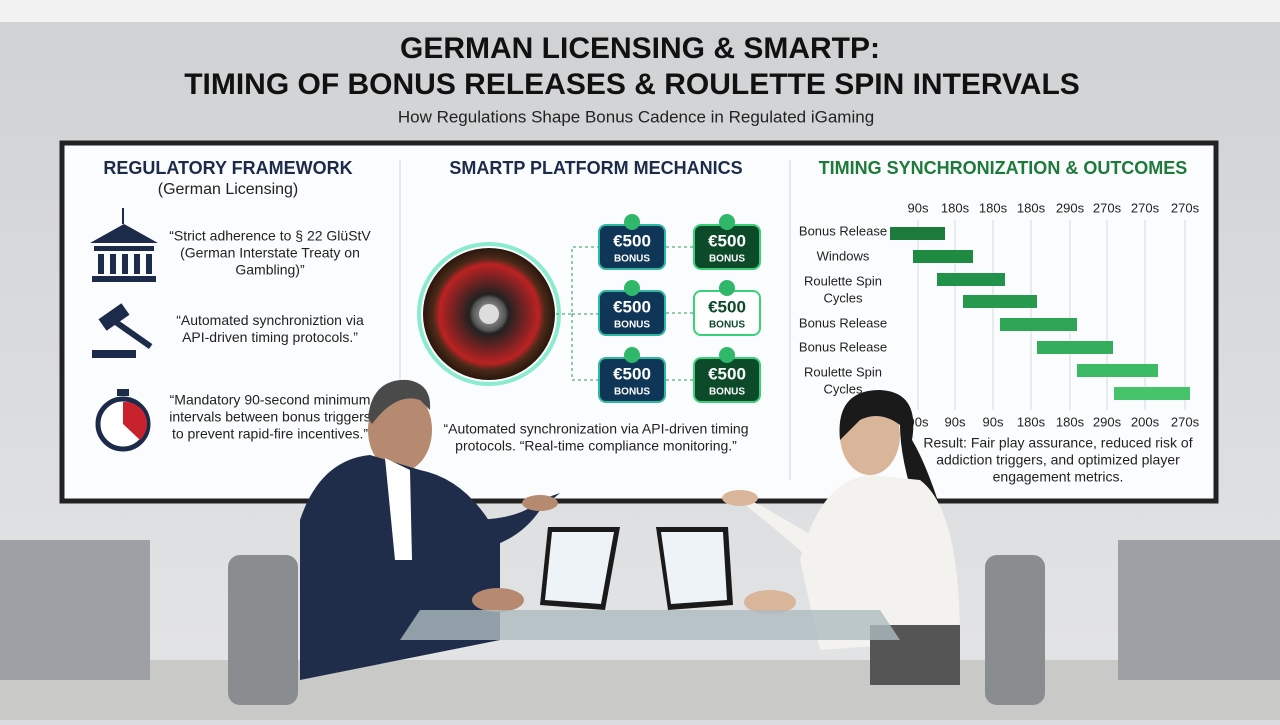  Describe the element at coordinates (489, 314) in the screenshot. I see `wheel-hub` at that location.